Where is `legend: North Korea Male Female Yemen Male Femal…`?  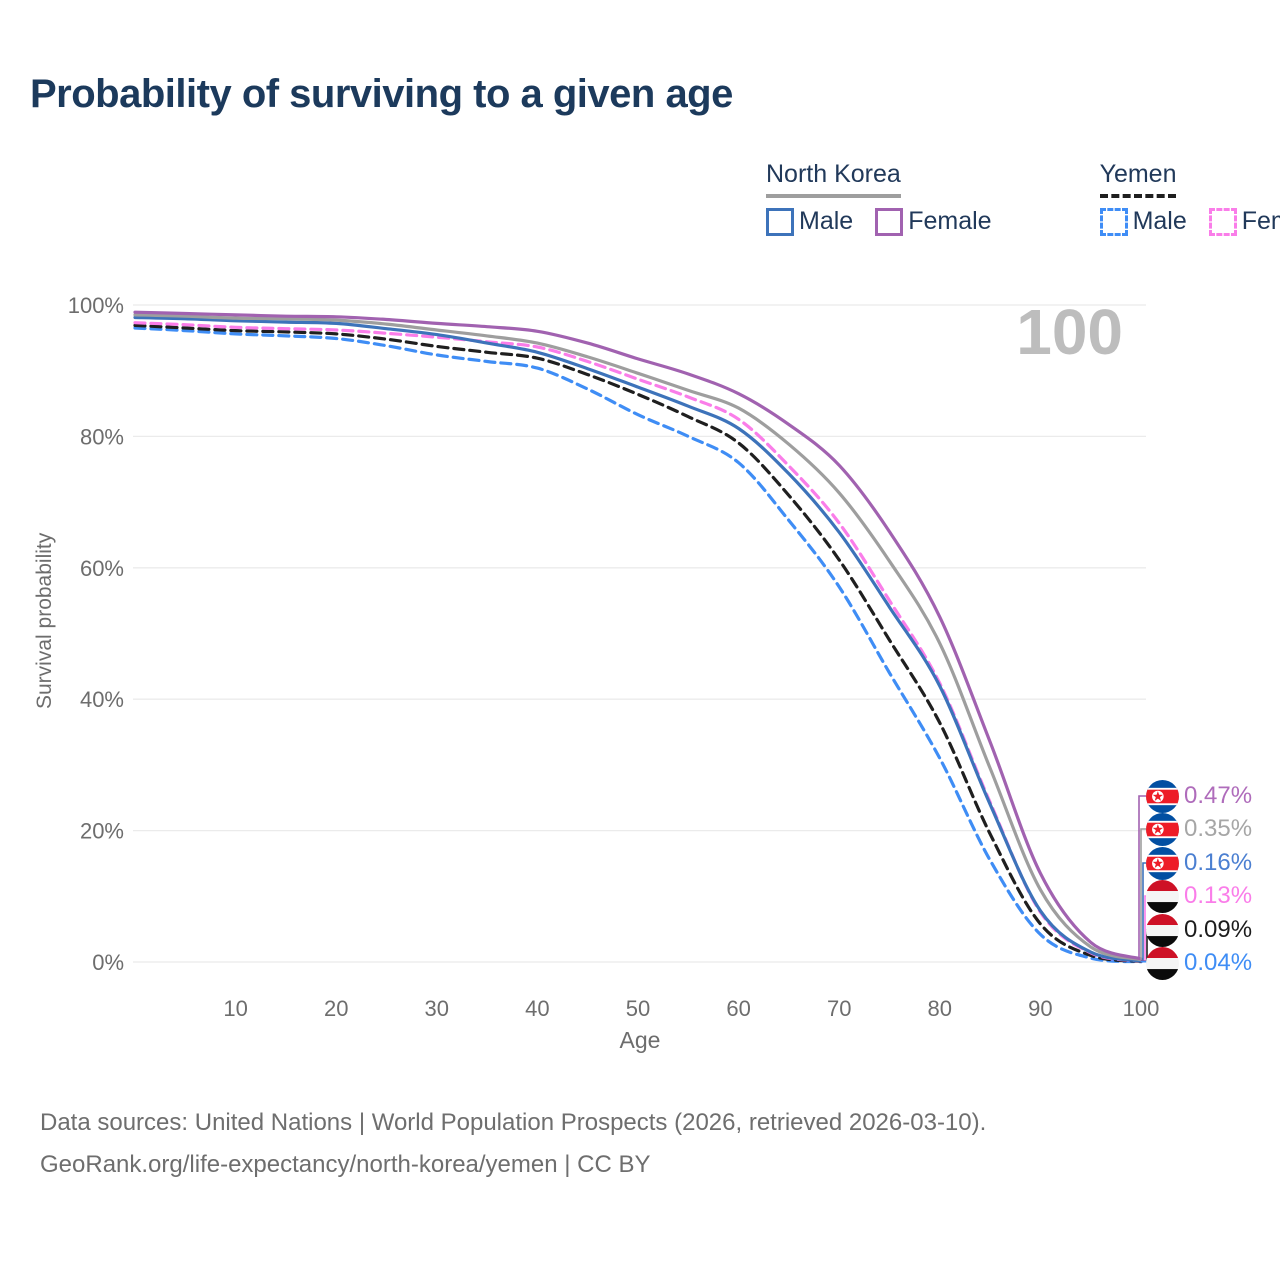
legend: North Korea Male Female Yemen Male Femal… is located at coordinates (1023, 198).